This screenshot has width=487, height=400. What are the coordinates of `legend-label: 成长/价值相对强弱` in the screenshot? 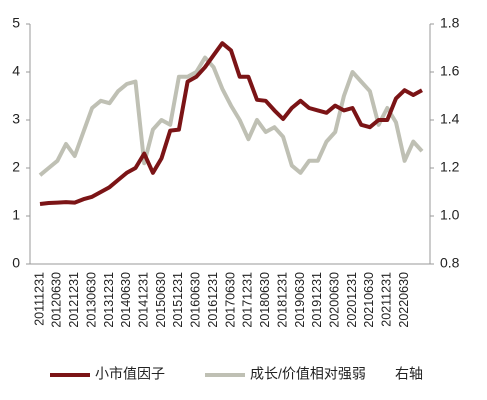 It's located at (308, 374).